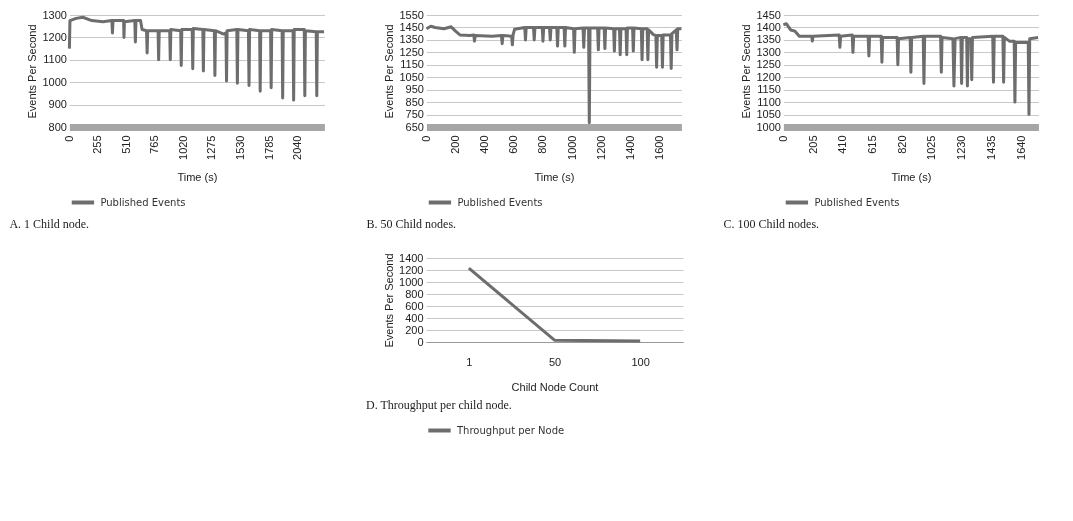  Describe the element at coordinates (469, 361) in the screenshot. I see `x-tick-label: 1` at that location.